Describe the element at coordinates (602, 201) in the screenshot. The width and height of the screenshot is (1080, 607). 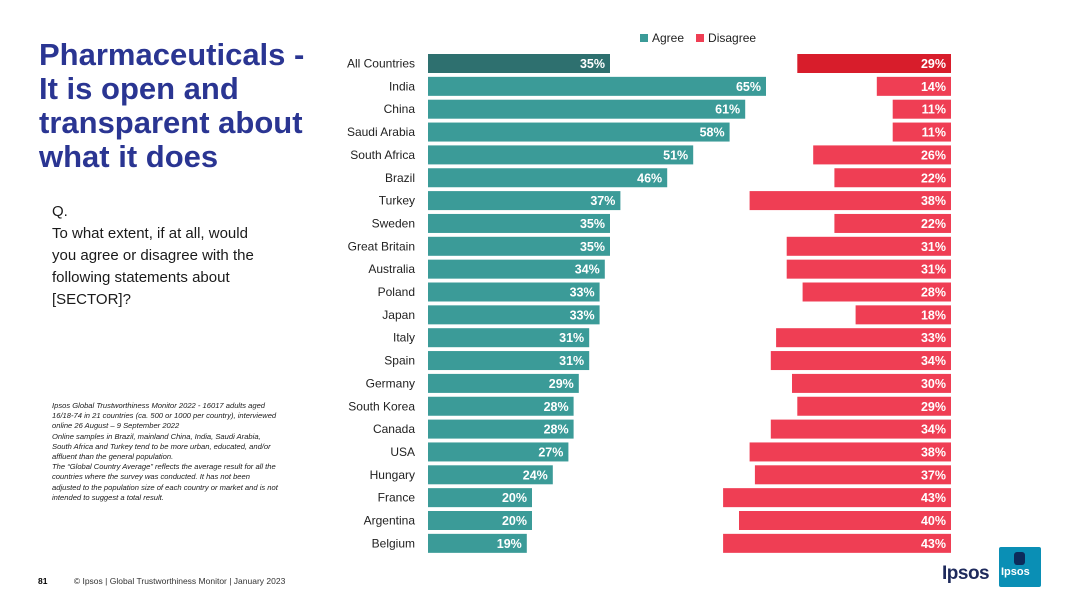
I see `agree-value-label: 37%` at that location.